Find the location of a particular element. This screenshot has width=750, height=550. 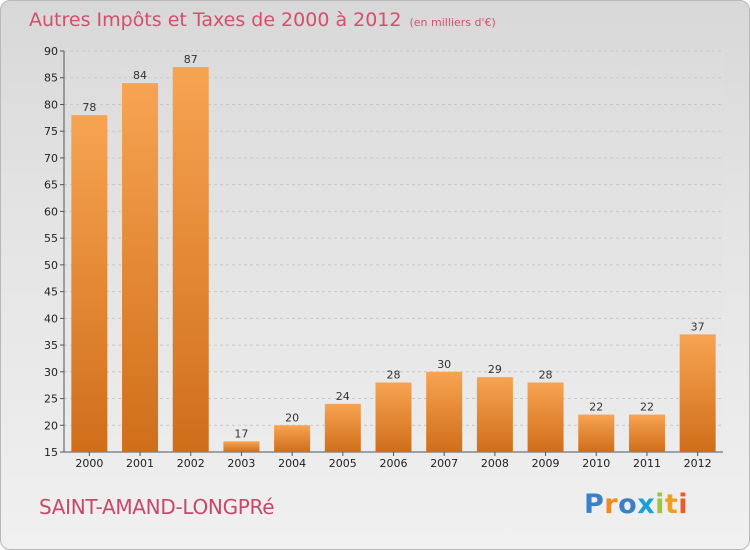

x-tick-label: 2006 is located at coordinates (394, 463).